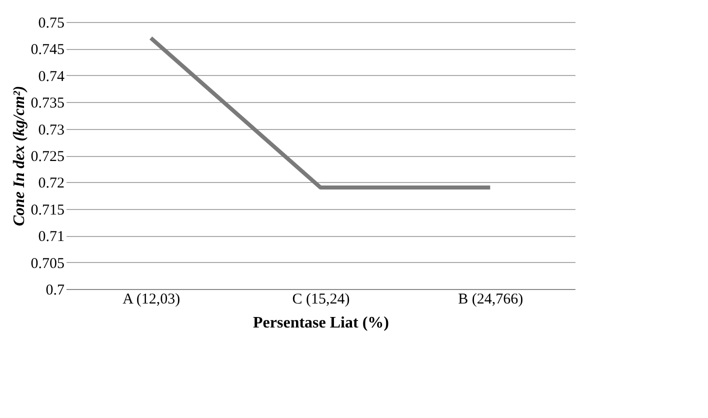 This screenshot has height=418, width=708. Describe the element at coordinates (491, 300) in the screenshot. I see `x-tick-label: B (24,766)` at that location.